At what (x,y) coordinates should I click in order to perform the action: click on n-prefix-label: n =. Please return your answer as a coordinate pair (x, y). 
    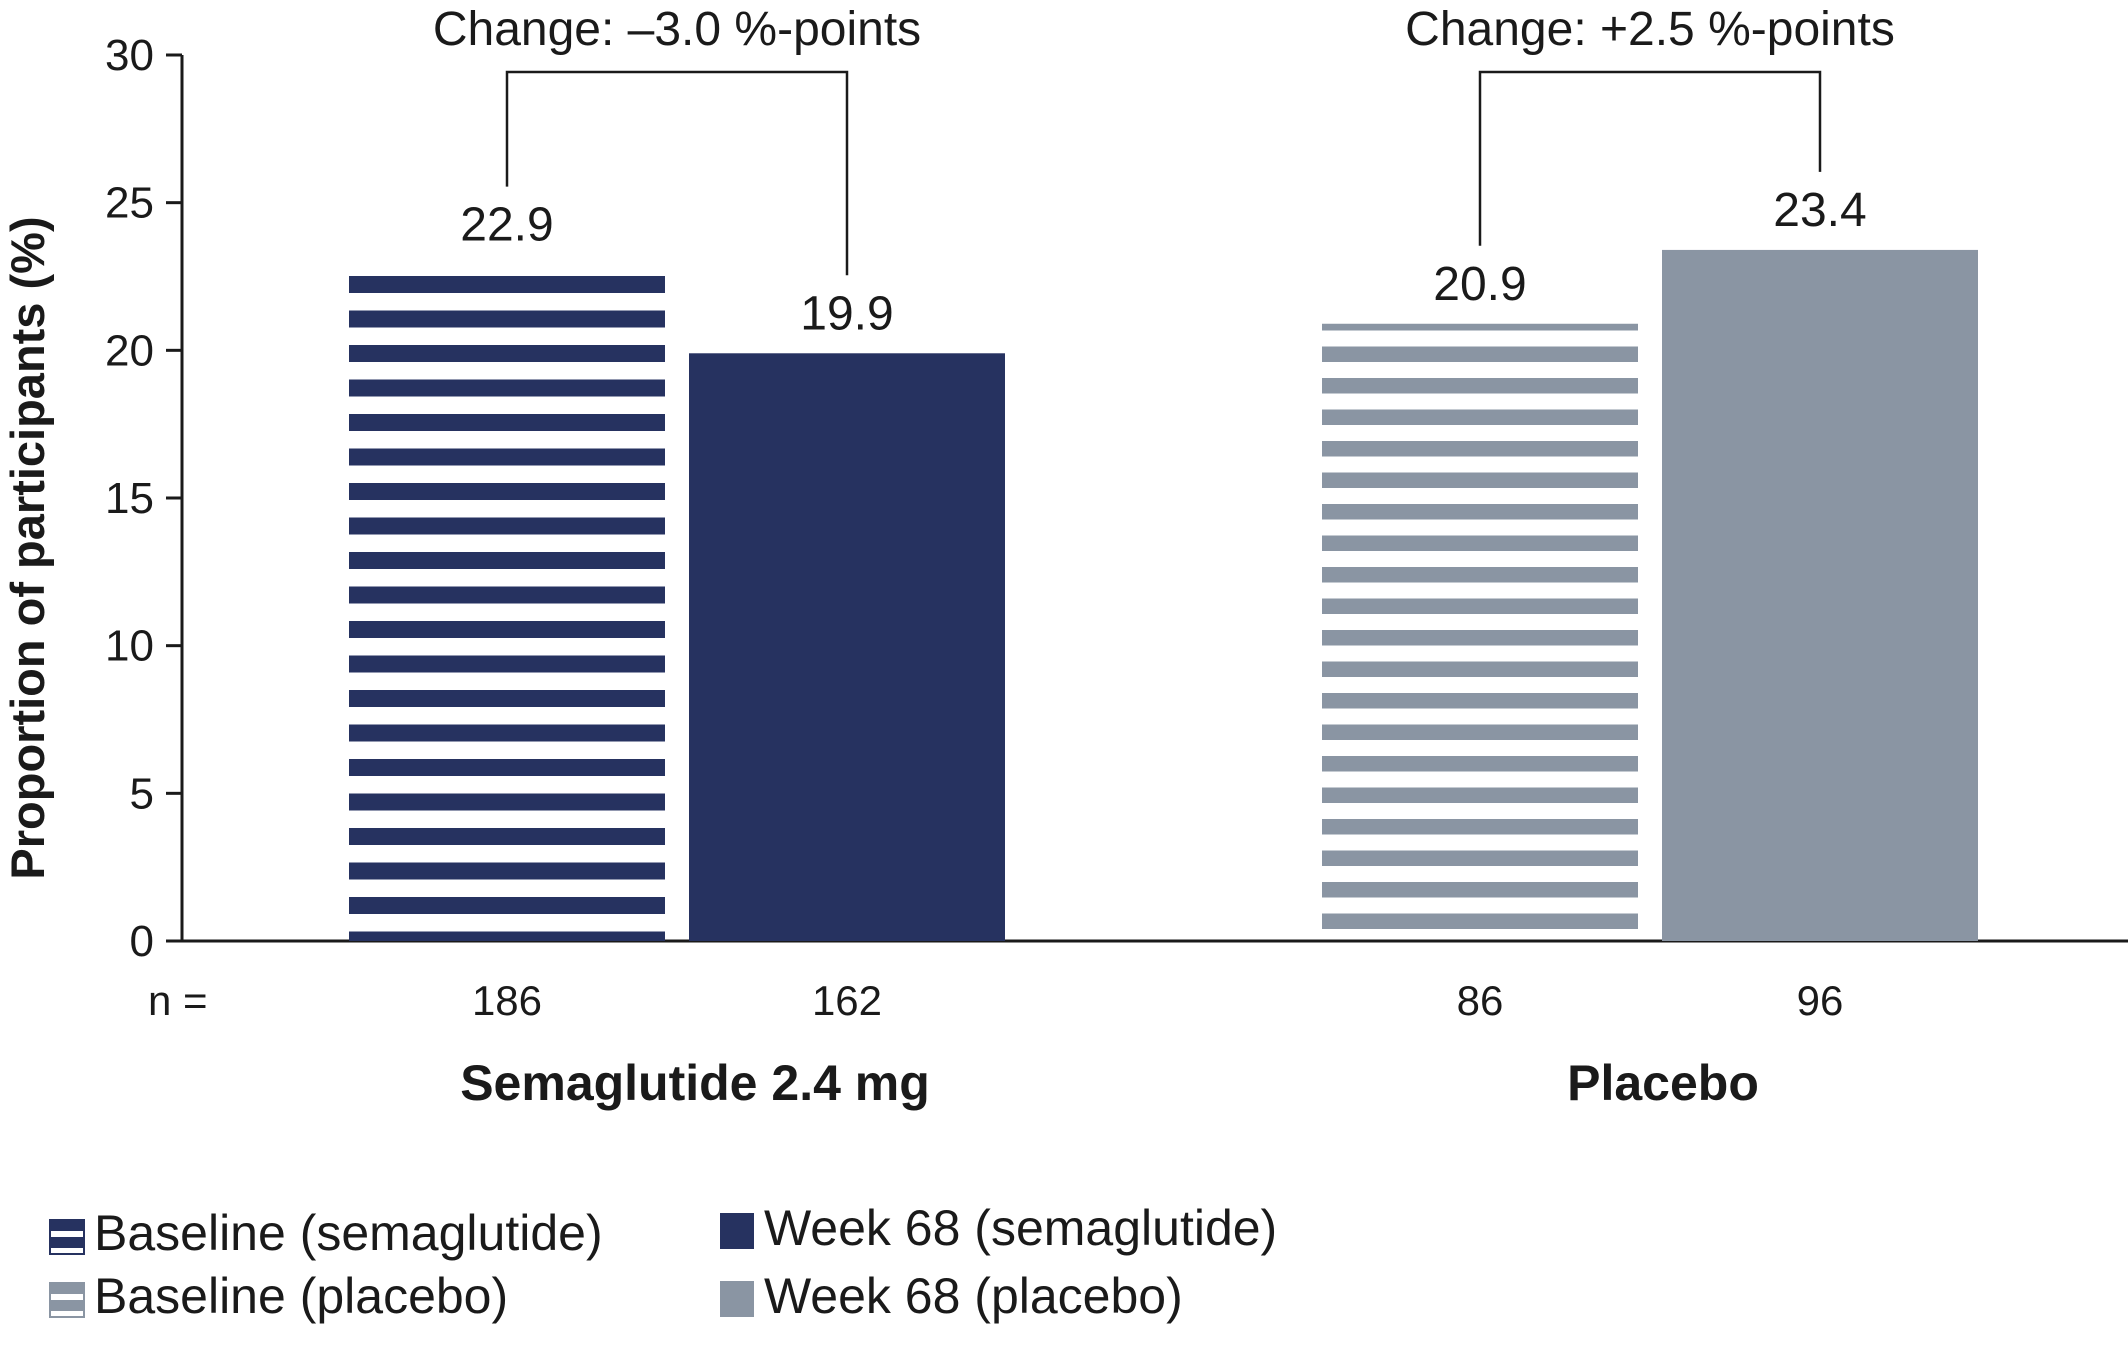
    Looking at the image, I should click on (178, 1000).